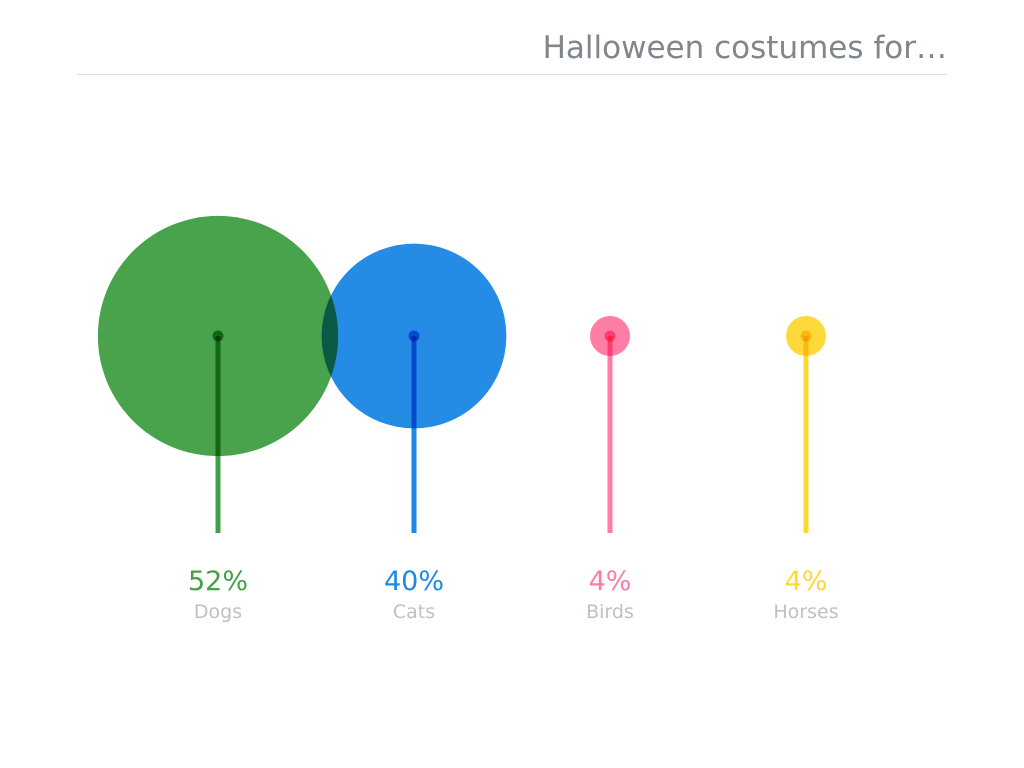  Describe the element at coordinates (610, 612) in the screenshot. I see `category-label-birds: Birds` at that location.